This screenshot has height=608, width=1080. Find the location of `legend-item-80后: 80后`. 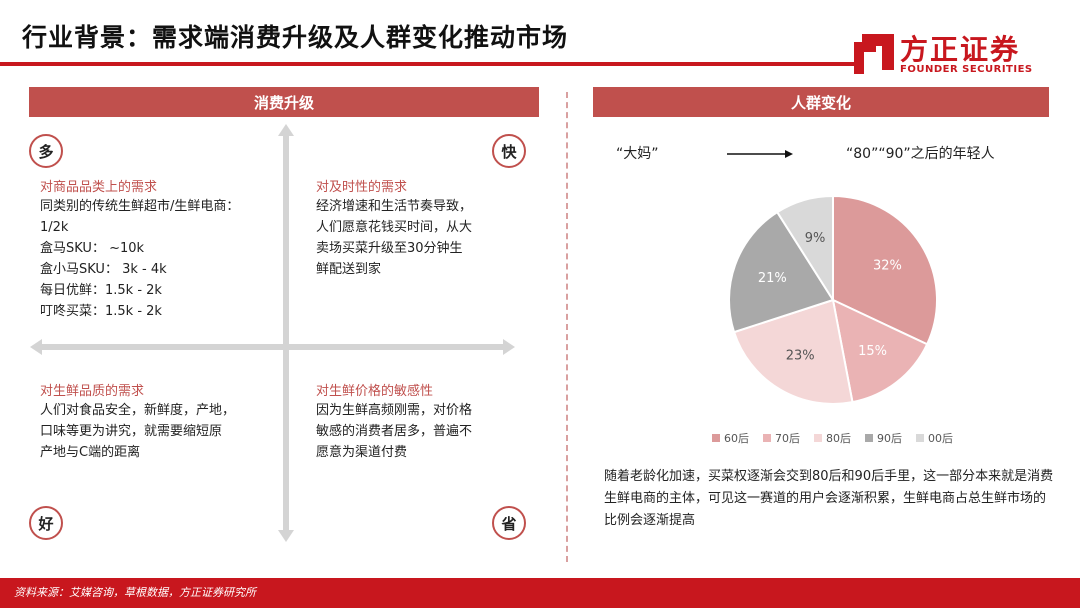

legend-item-80后: 80后 is located at coordinates (832, 438).